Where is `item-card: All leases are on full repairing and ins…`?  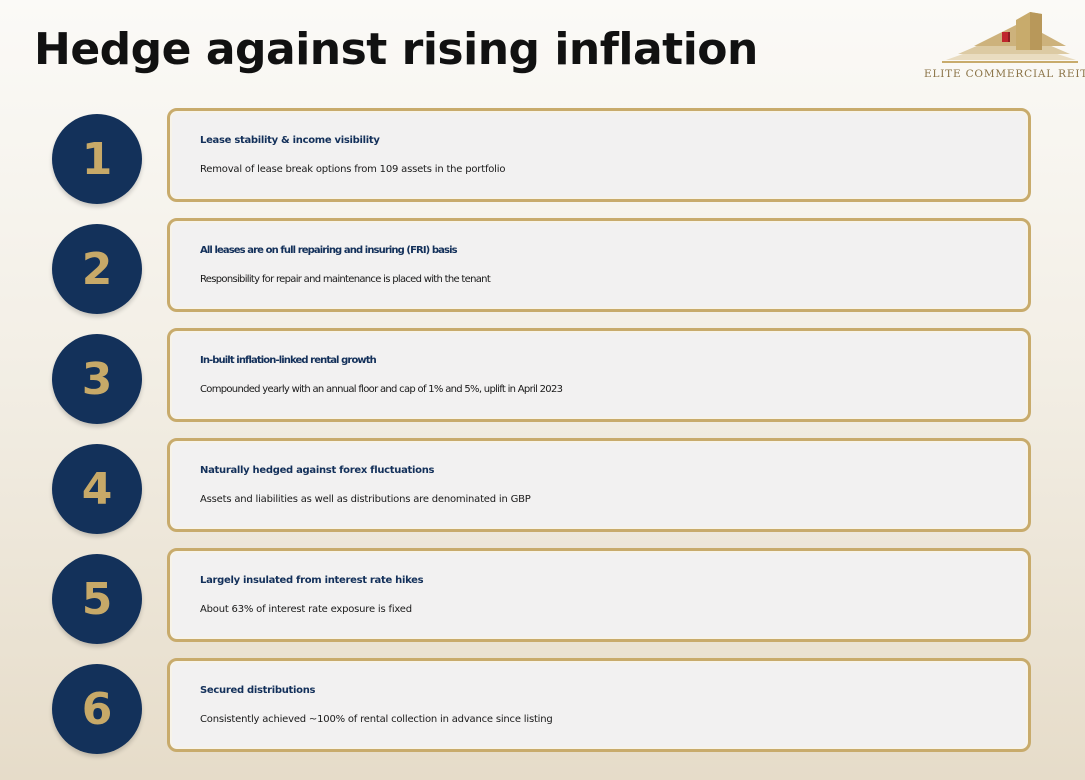 item-card: All leases are on full repairing and ins… is located at coordinates (599, 265).